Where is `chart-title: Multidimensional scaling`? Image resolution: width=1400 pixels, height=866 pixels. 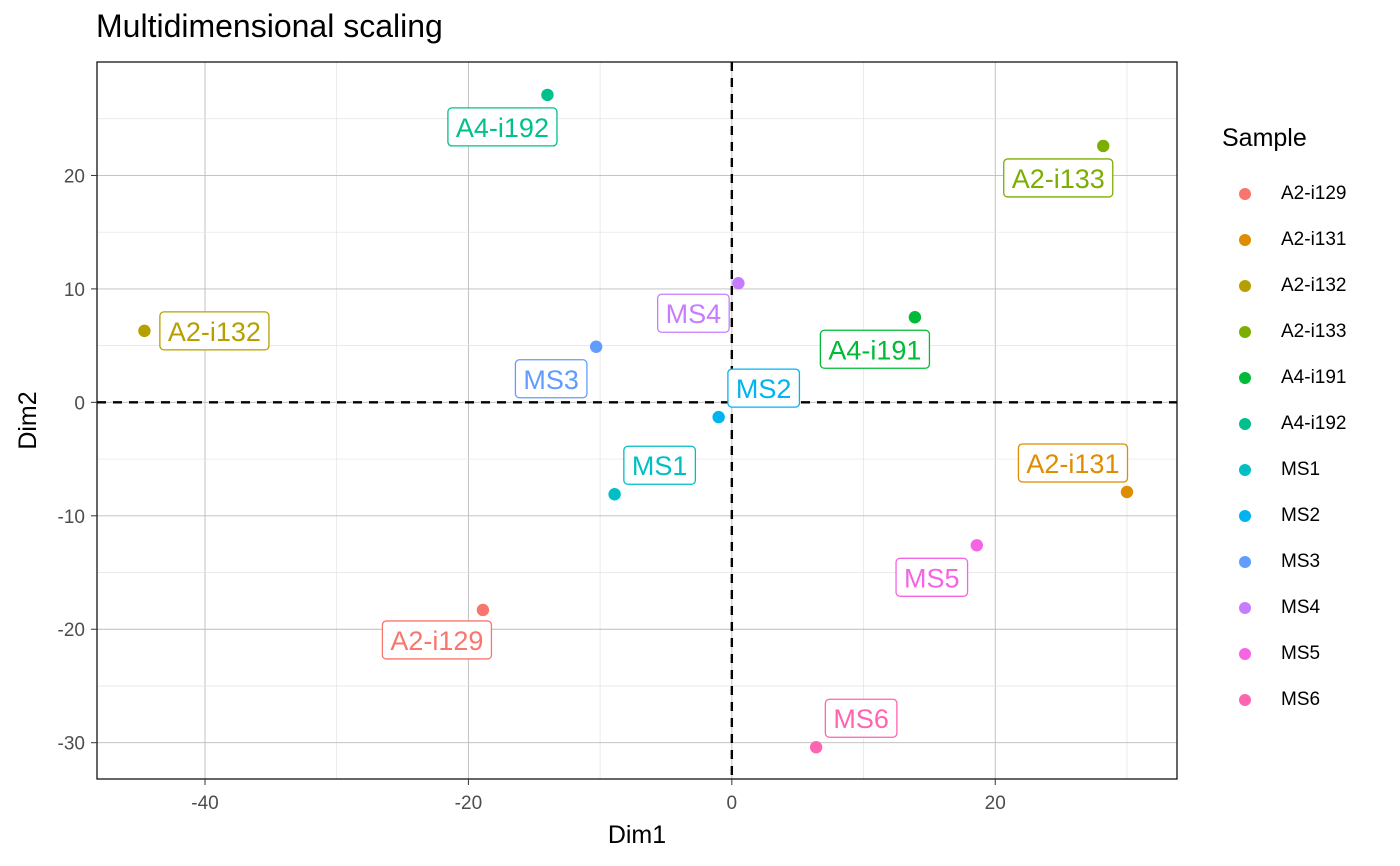
chart-title: Multidimensional scaling is located at coordinates (269, 26).